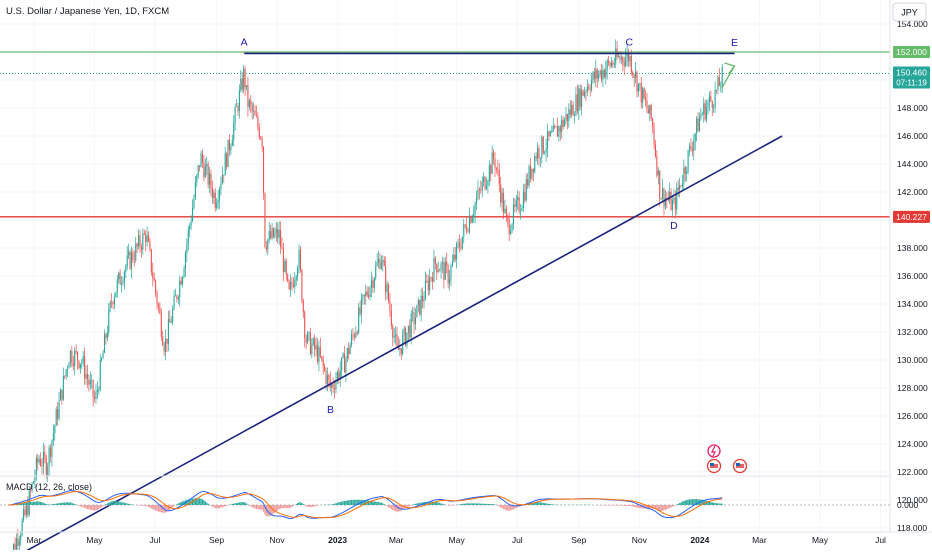  Describe the element at coordinates (909, 13) in the screenshot. I see `currency-label: JPY` at that location.